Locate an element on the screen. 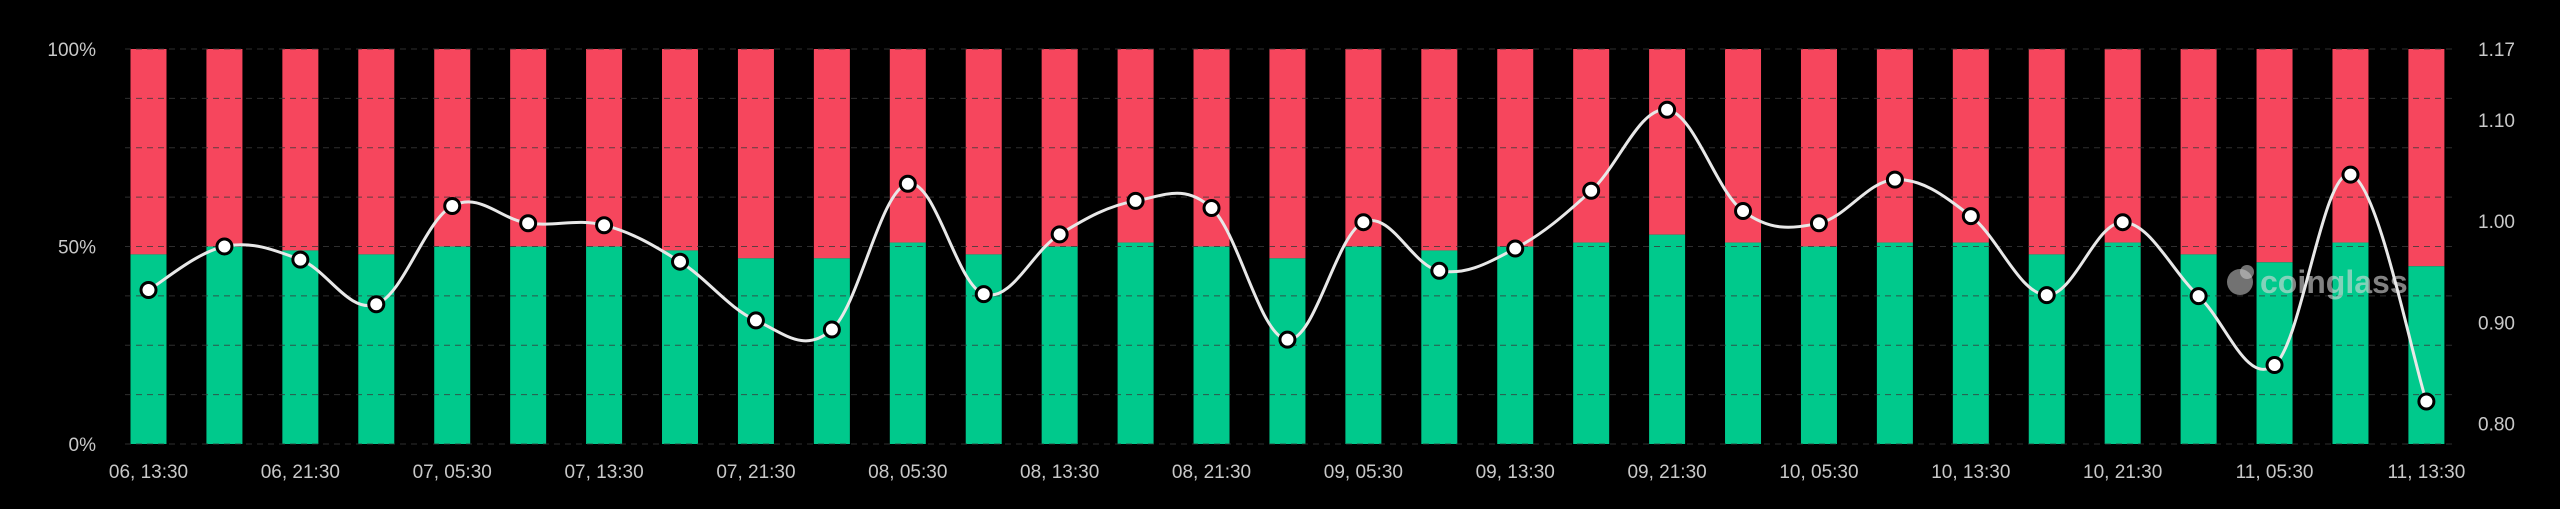 The height and width of the screenshot is (509, 2560). x-tick-label: 06, 21:30 is located at coordinates (300, 472).